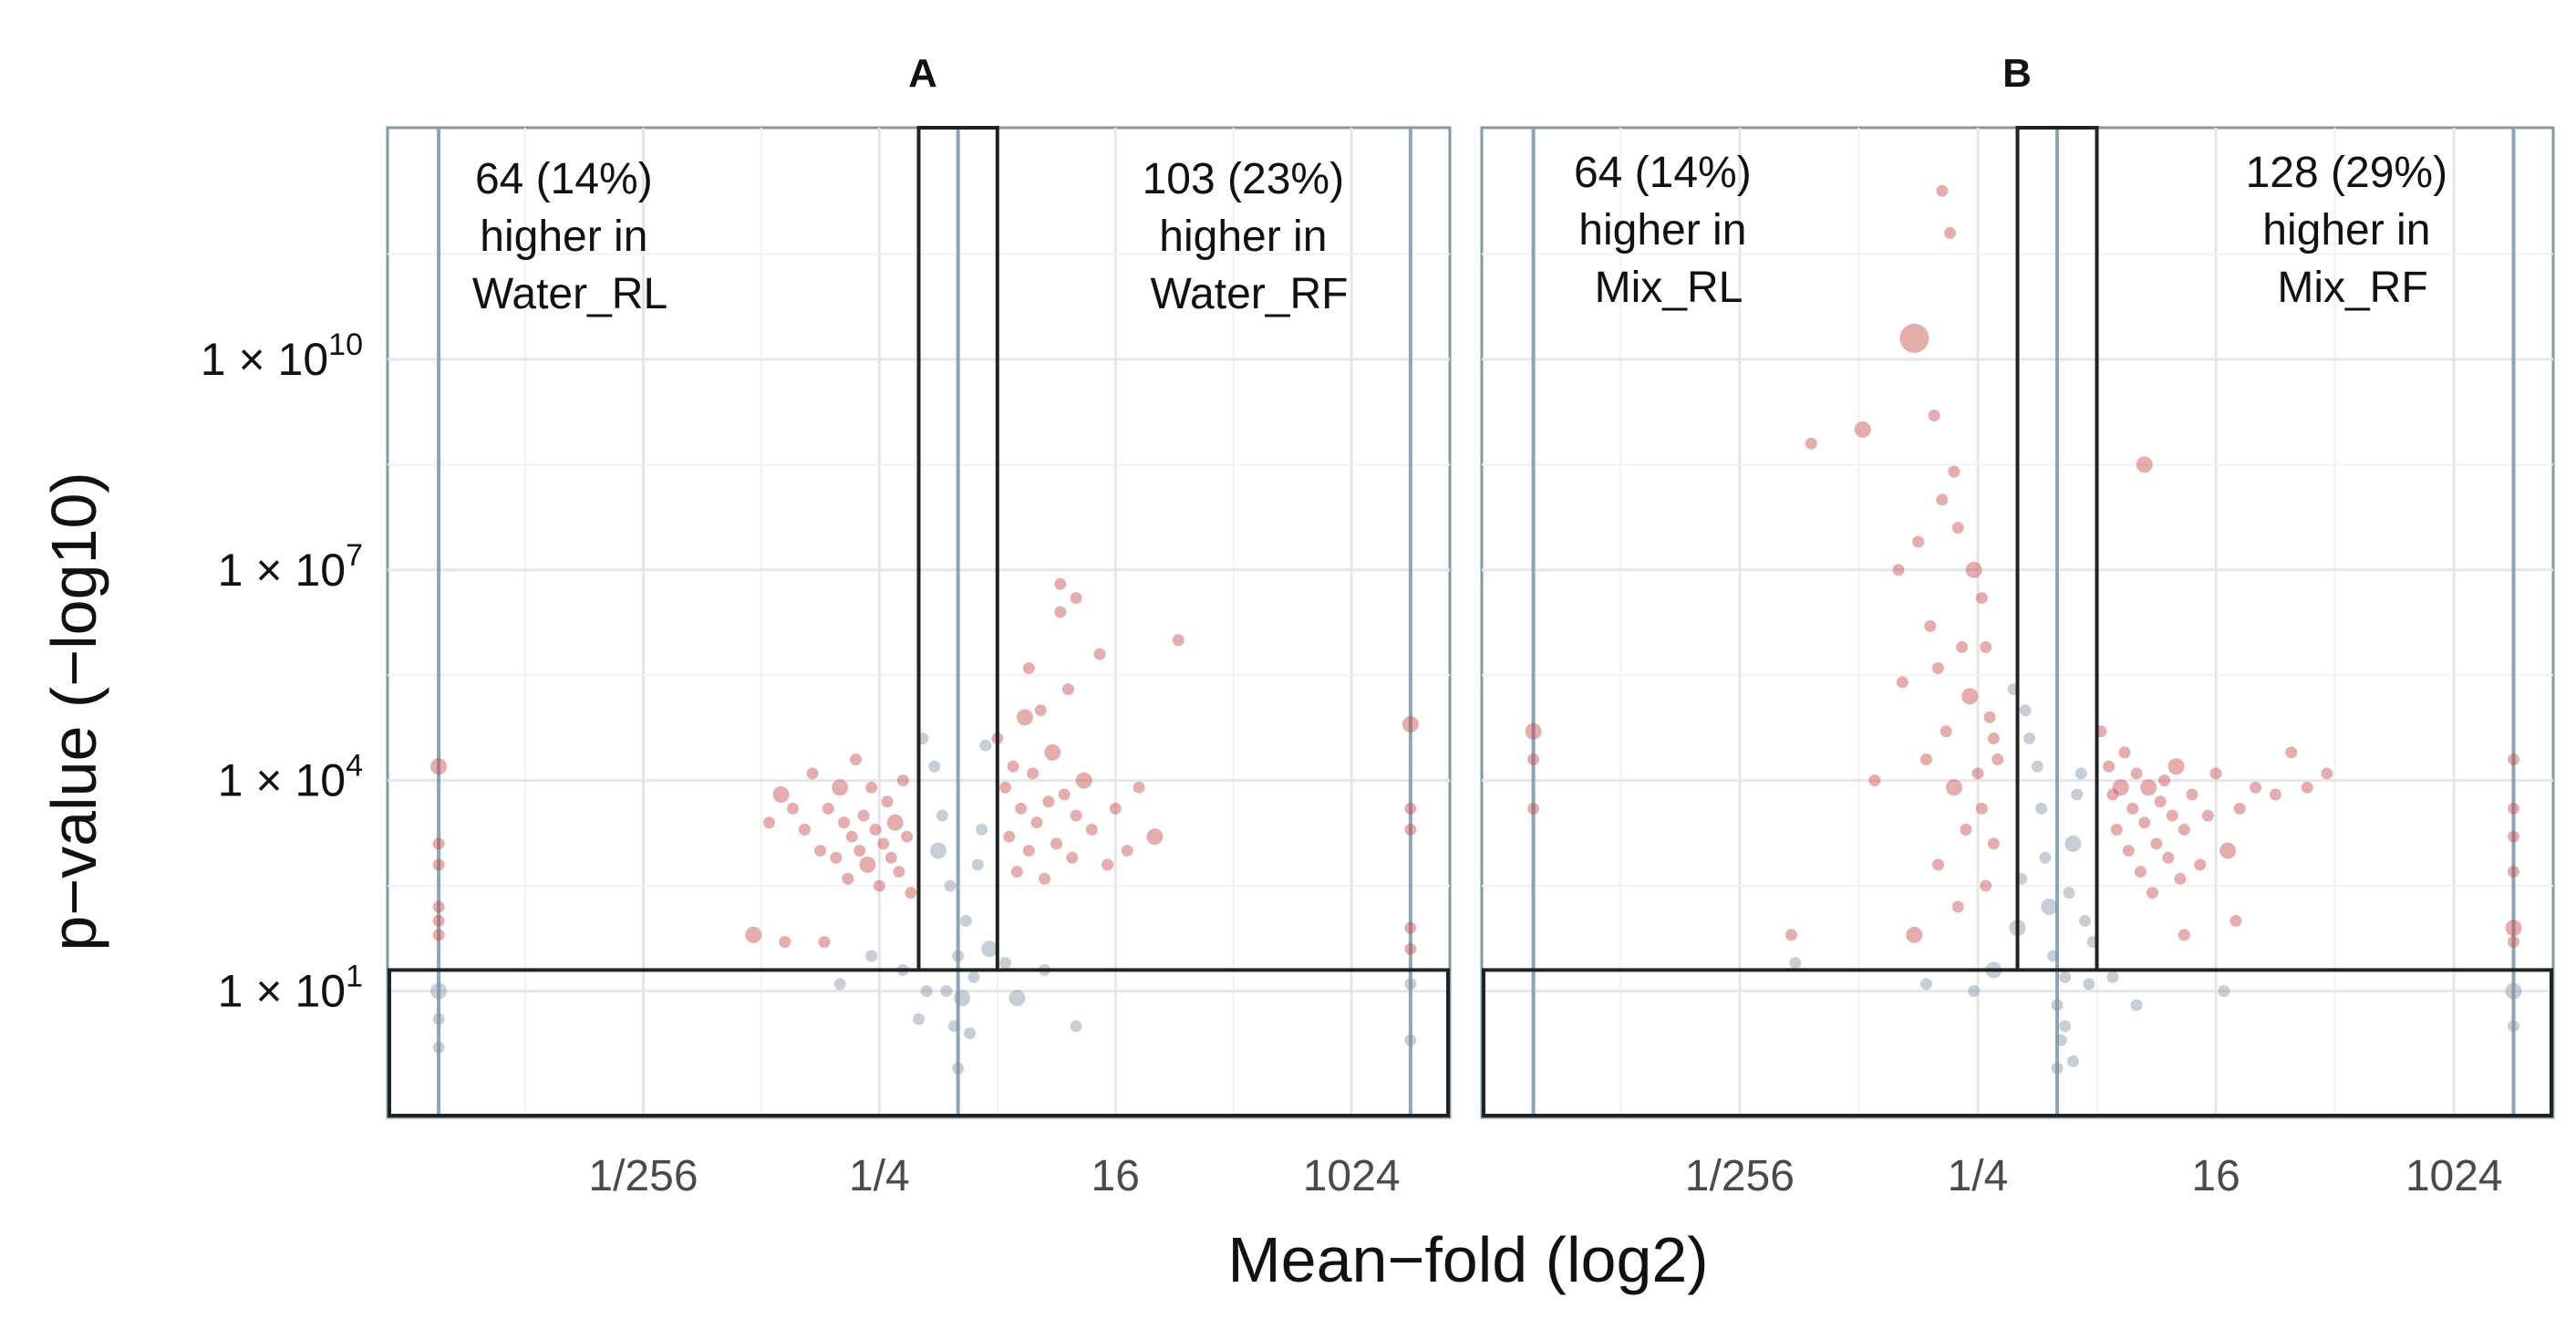  What do you see at coordinates (643, 1176) in the screenshot?
I see `x-tick-label: 1/256` at bounding box center [643, 1176].